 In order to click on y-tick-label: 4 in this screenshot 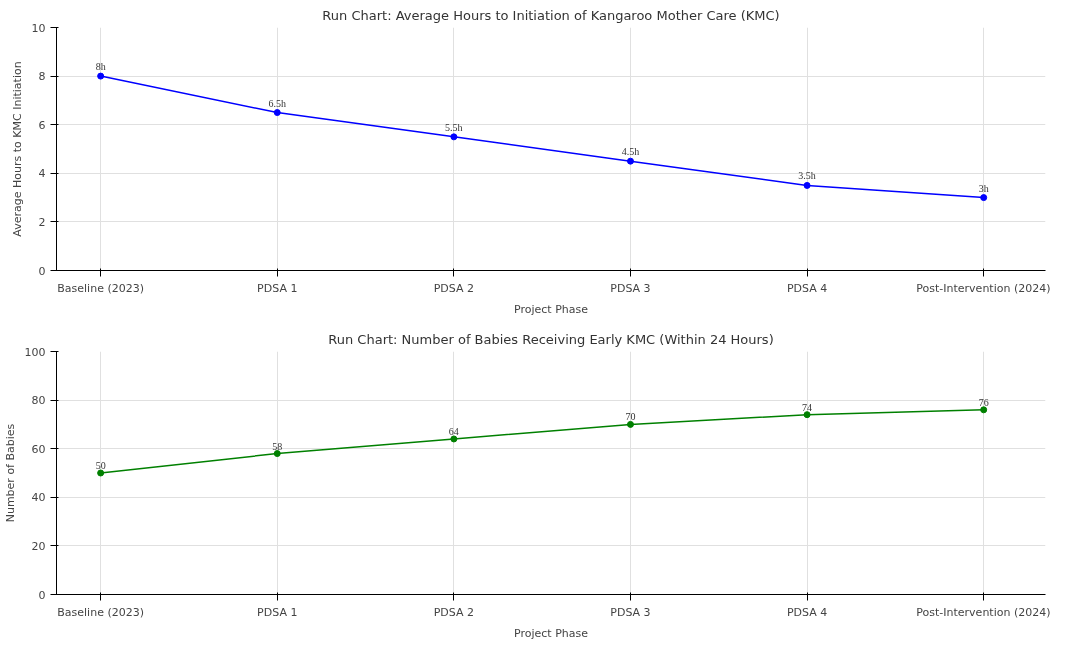, I will do `click(42, 174)`.